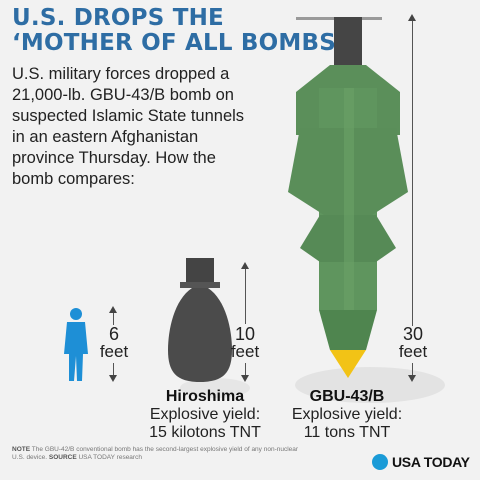  What do you see at coordinates (118, 18) in the screenshot?
I see `headline-line-1: U.S. DROPS THE` at bounding box center [118, 18].